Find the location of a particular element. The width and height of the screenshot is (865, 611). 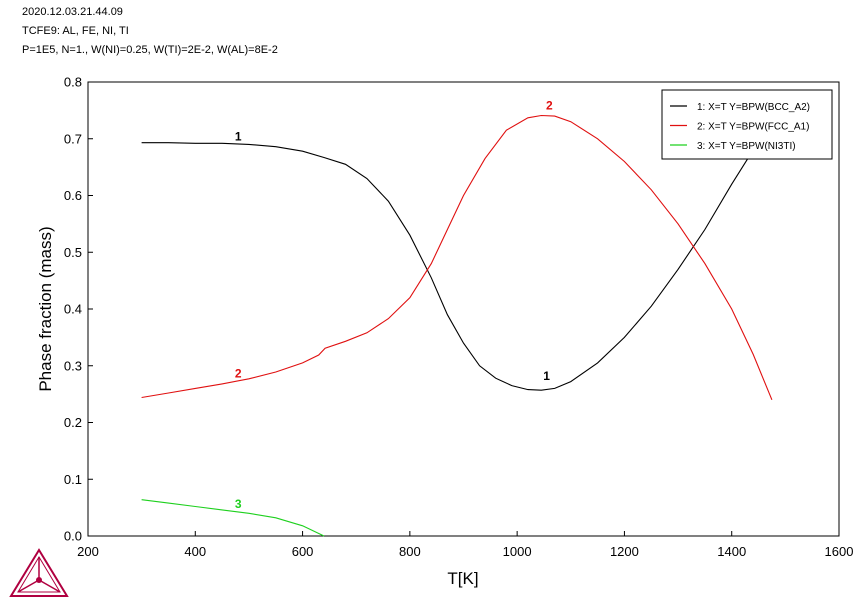

y-tick-label: 0.5 is located at coordinates (73, 252).